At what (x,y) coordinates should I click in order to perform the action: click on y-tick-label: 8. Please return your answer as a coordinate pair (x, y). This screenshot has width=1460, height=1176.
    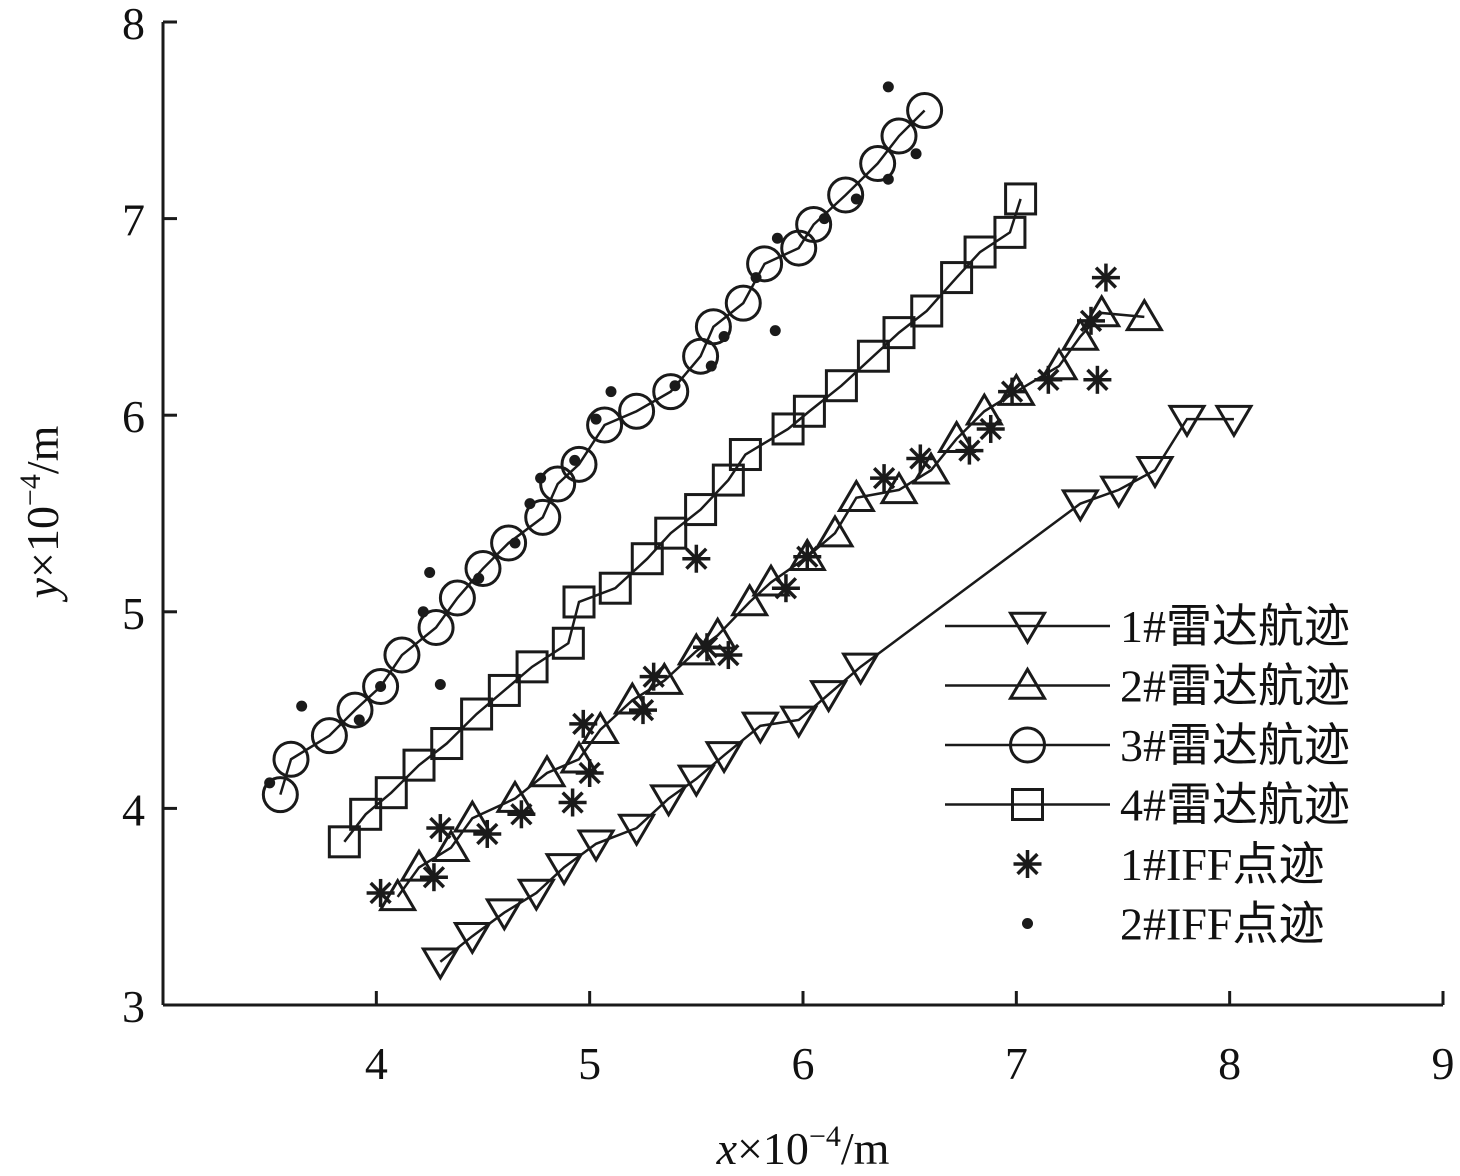
    Looking at the image, I should click on (133, 24).